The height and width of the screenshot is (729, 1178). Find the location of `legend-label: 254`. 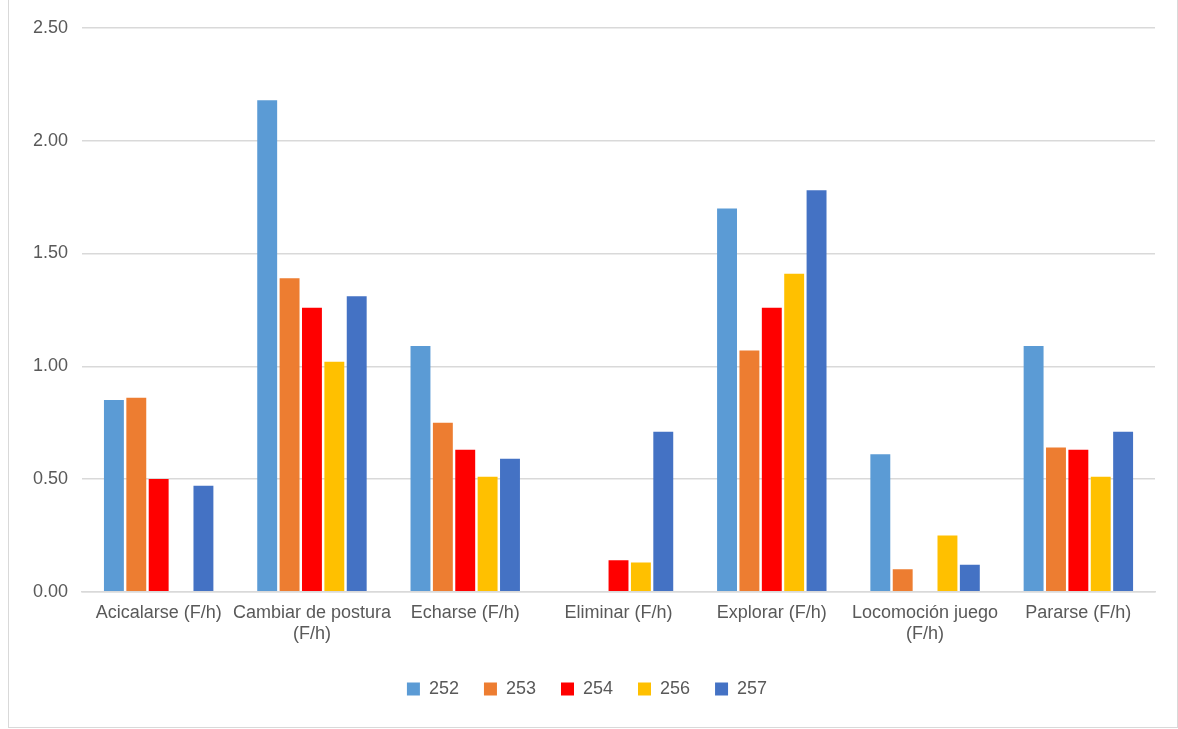

legend-label: 254 is located at coordinates (598, 687).